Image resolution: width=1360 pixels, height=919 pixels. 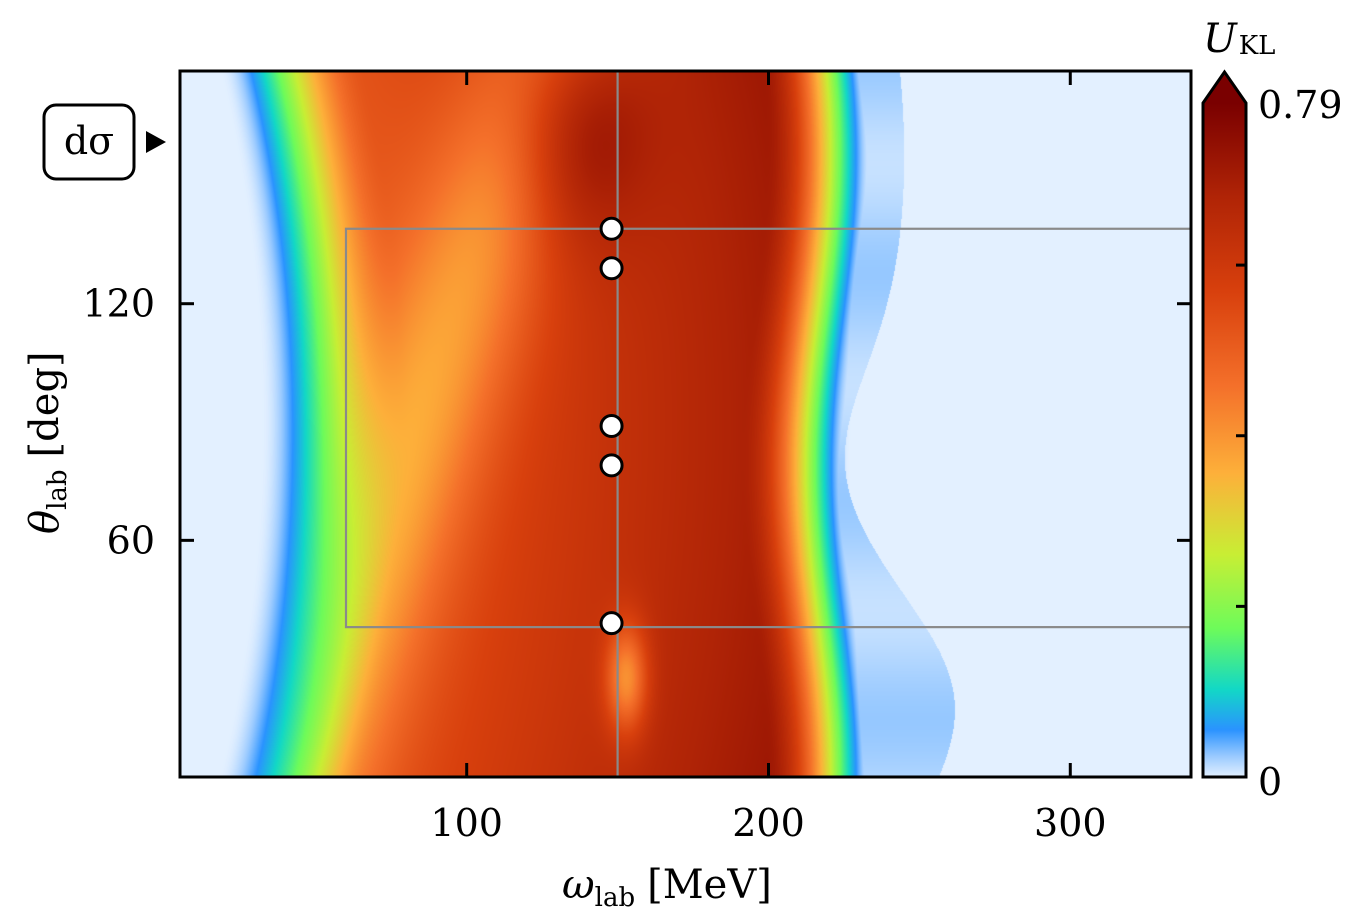 I want to click on annotation-label: dσ, so click(x=89, y=141).